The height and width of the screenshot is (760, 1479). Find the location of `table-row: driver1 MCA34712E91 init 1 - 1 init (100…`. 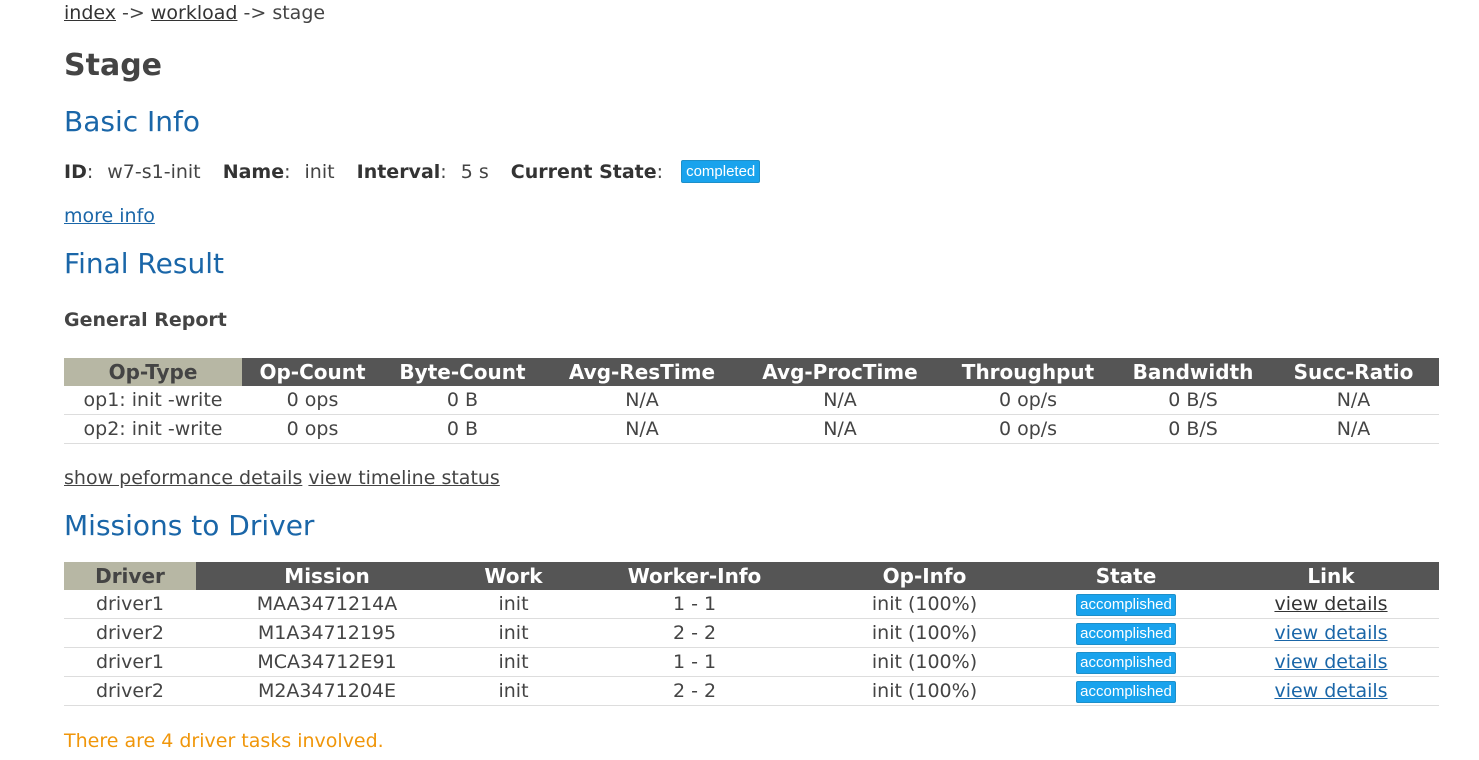

table-row: driver1 MCA34712E91 init 1 - 1 init (100… is located at coordinates (751, 662).